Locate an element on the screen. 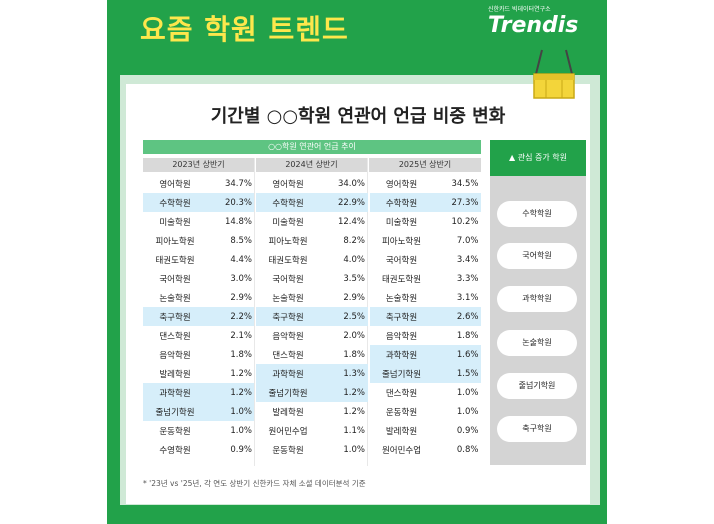  mention-share: 0.9% is located at coordinates (241, 449).